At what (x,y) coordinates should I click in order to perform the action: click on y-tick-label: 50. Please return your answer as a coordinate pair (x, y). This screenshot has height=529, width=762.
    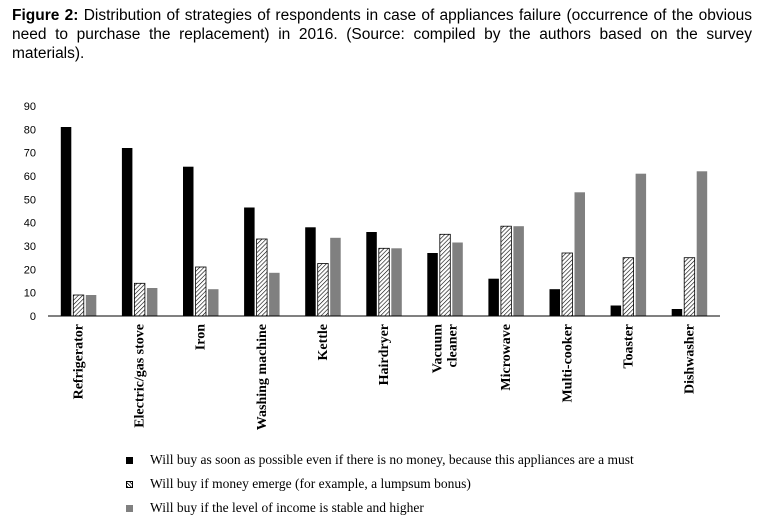
    Looking at the image, I should click on (30, 200).